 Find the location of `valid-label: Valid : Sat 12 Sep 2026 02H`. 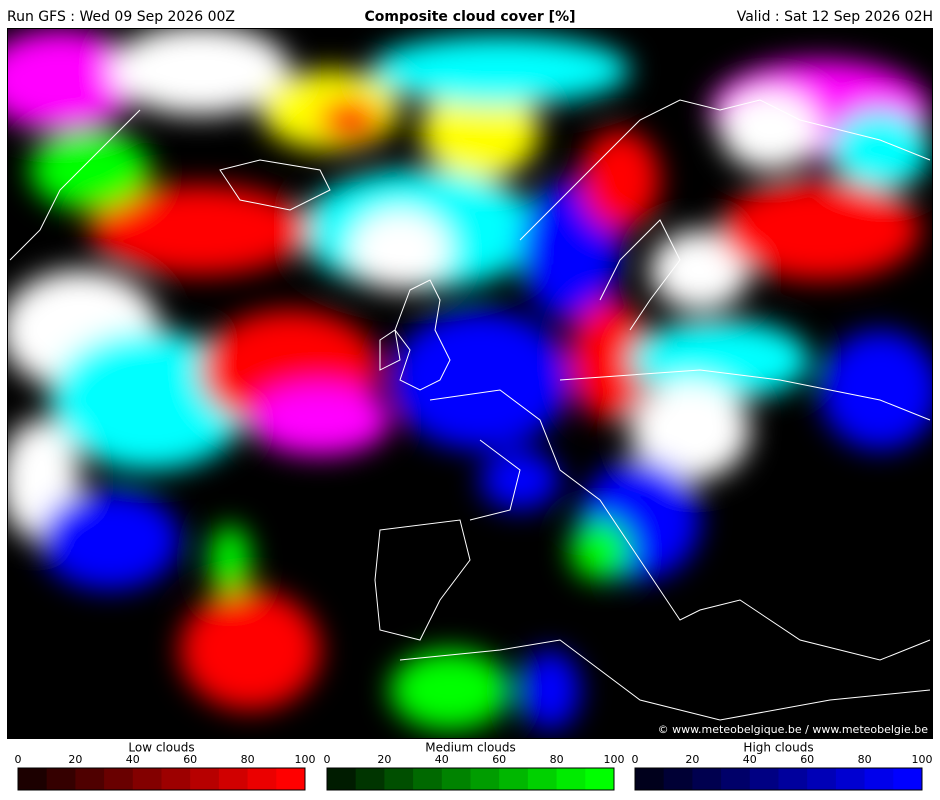

valid-label: Valid : Sat 12 Sep 2026 02H is located at coordinates (835, 17).